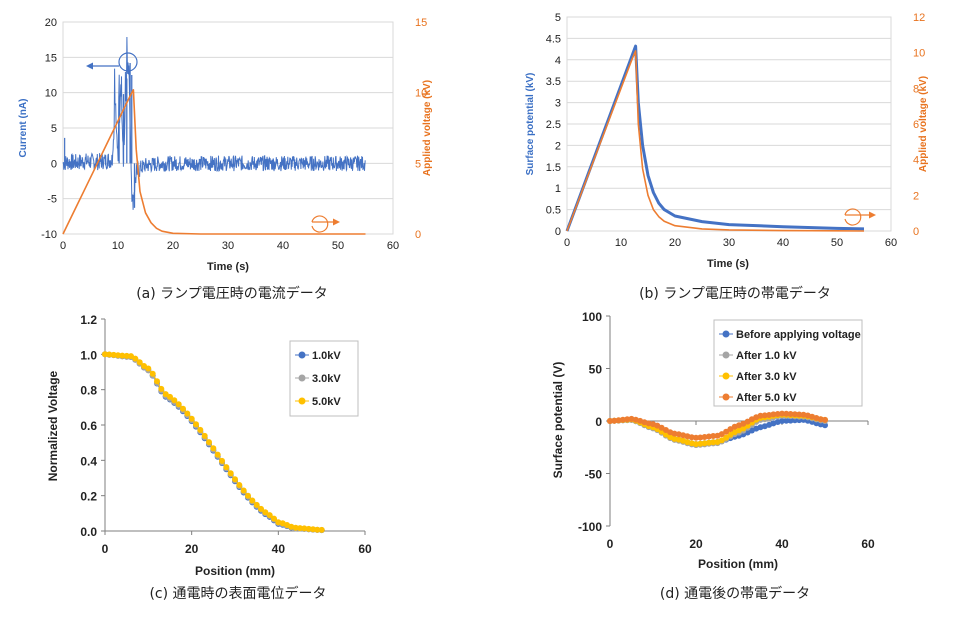 The height and width of the screenshot is (618, 960). What do you see at coordinates (173, 246) in the screenshot?
I see `a-xtick-label: 20` at bounding box center [173, 246].